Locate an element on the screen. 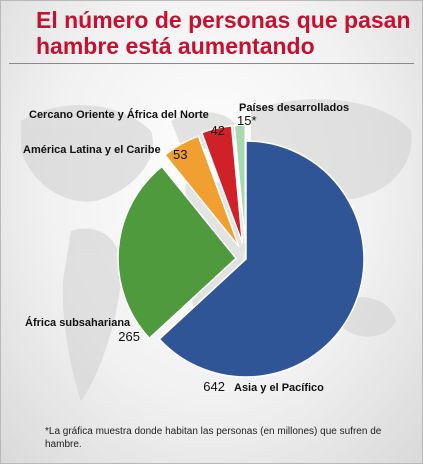 The width and height of the screenshot is (423, 464). slice-label-4: Cercano Oriente y África del Norte is located at coordinates (119, 114).